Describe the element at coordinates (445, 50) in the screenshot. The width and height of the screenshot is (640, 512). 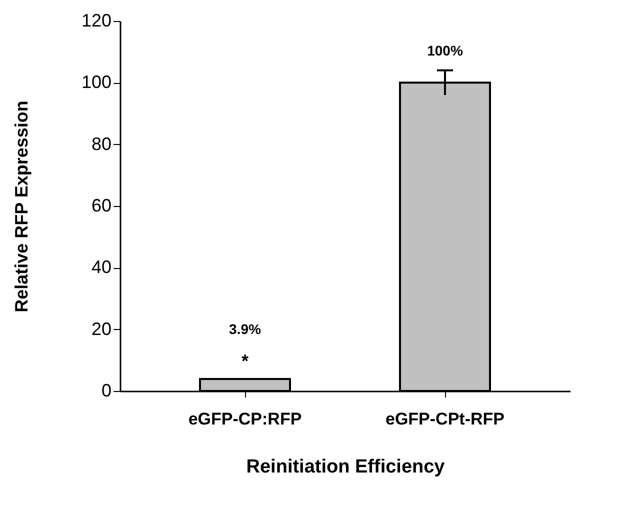
I see `data-label: 100%` at that location.